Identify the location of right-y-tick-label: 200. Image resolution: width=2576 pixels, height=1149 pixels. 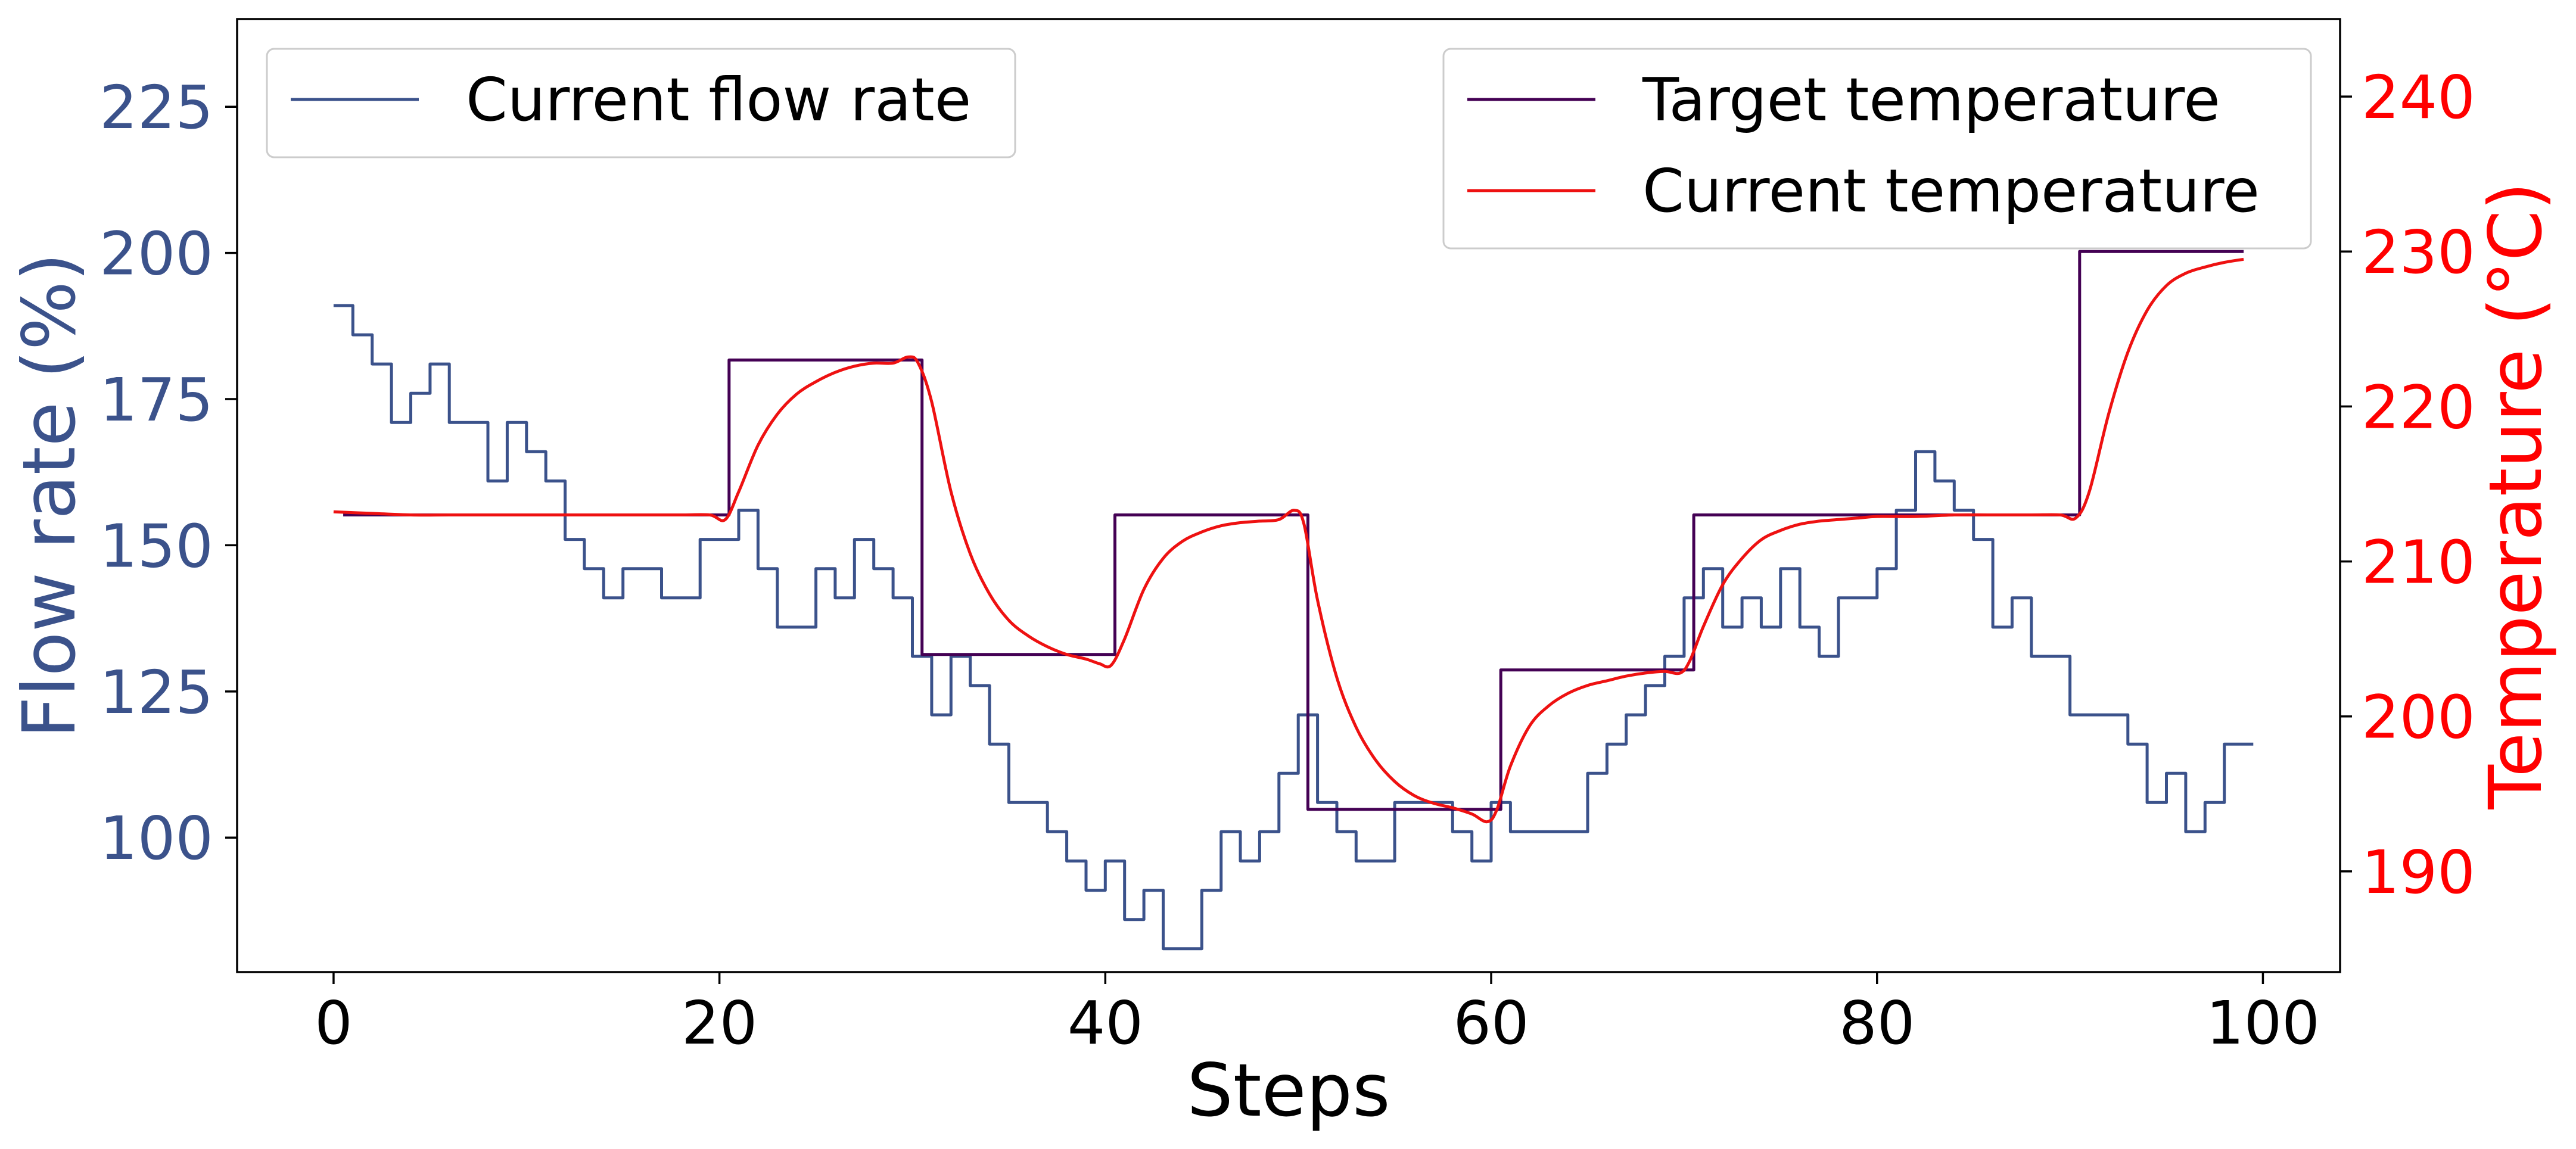
(2418, 717).